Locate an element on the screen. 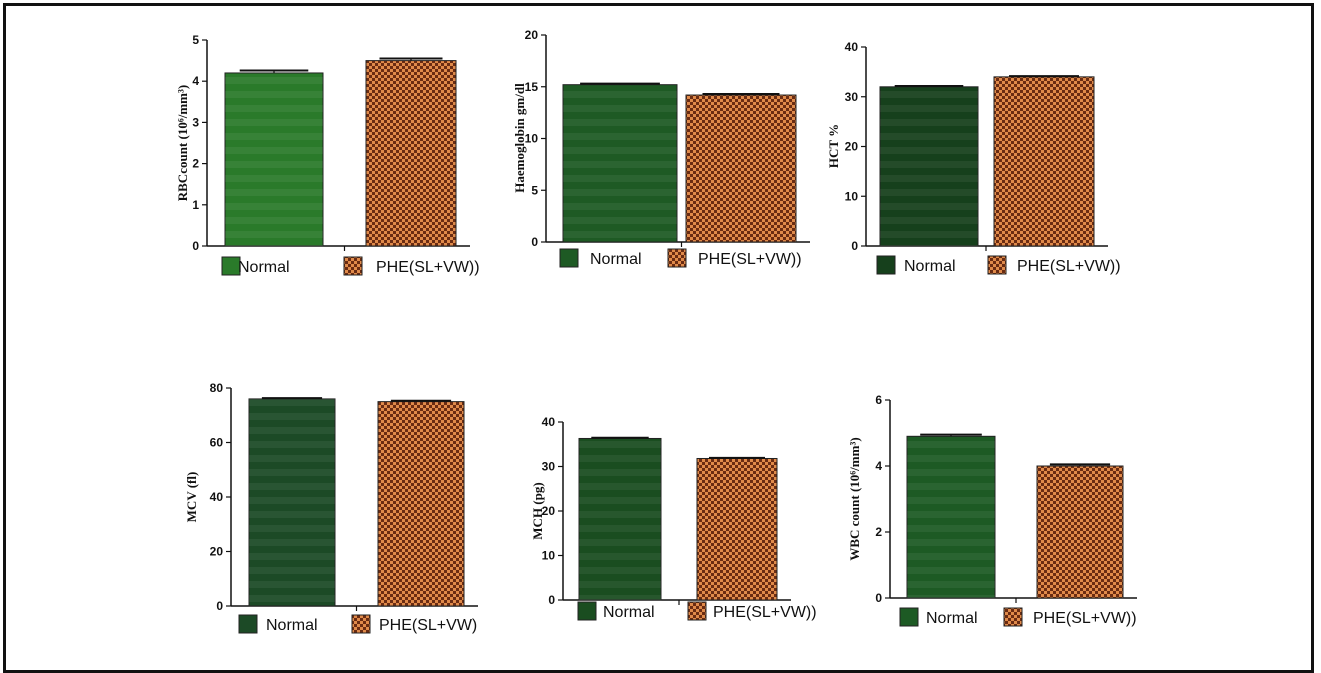 The width and height of the screenshot is (1321, 673). y-axis-label: MCH (pg) is located at coordinates (537, 510).